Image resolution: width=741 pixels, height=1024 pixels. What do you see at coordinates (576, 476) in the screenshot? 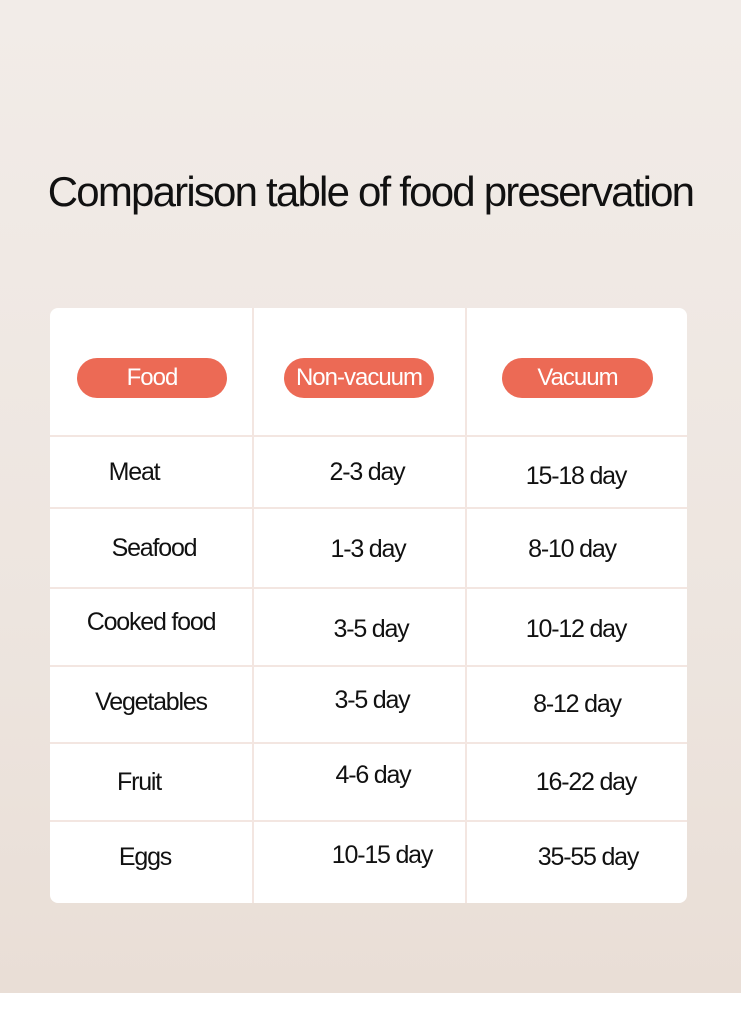
I see `table-cell-vacuum: 15-18 day` at bounding box center [576, 476].